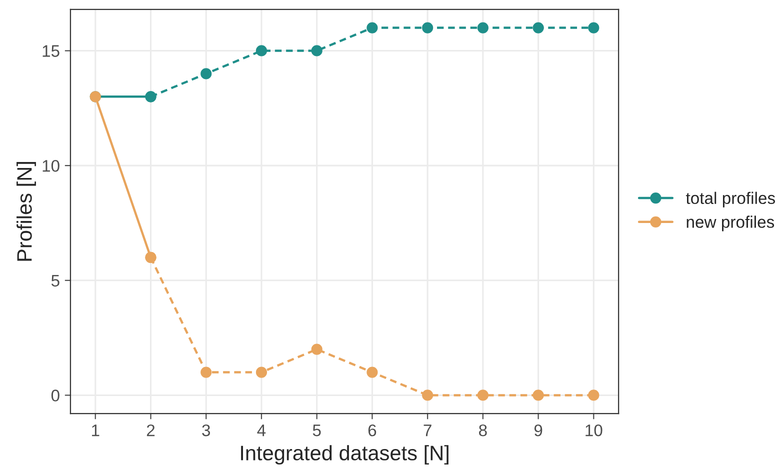  Describe the element at coordinates (26, 211) in the screenshot. I see `y-axis-title: Profiles [N]` at that location.